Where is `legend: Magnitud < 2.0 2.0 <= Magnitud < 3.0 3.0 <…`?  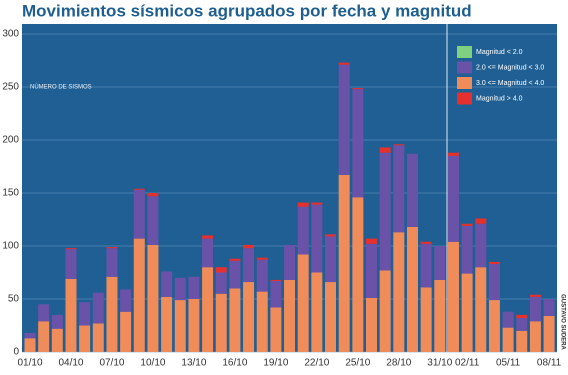 legend: Magnitud < 2.0 2.0 <= Magnitud < 3.0 3.0 <… is located at coordinates (500, 75).